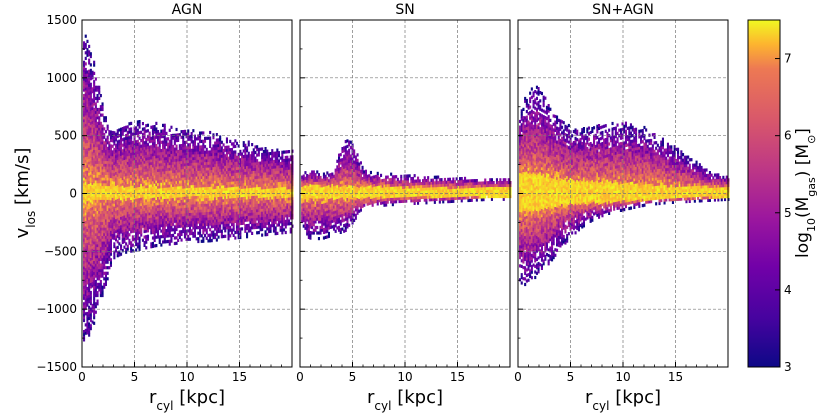 The height and width of the screenshot is (415, 830). Describe the element at coordinates (82, 377) in the screenshot. I see `x-tick-label: 0` at that location.